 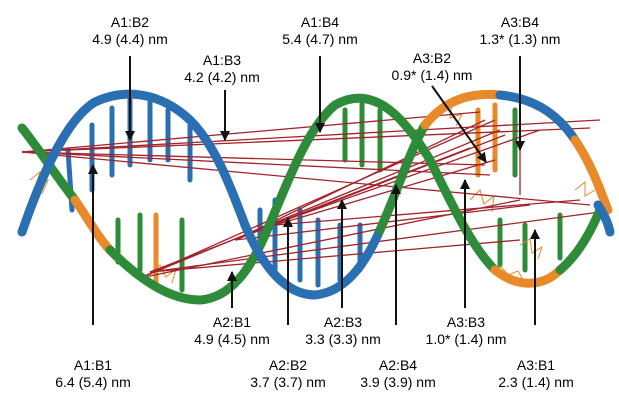 I want to click on label-A3B2-dist: 0.9* (1.4) nm, so click(x=432, y=75).